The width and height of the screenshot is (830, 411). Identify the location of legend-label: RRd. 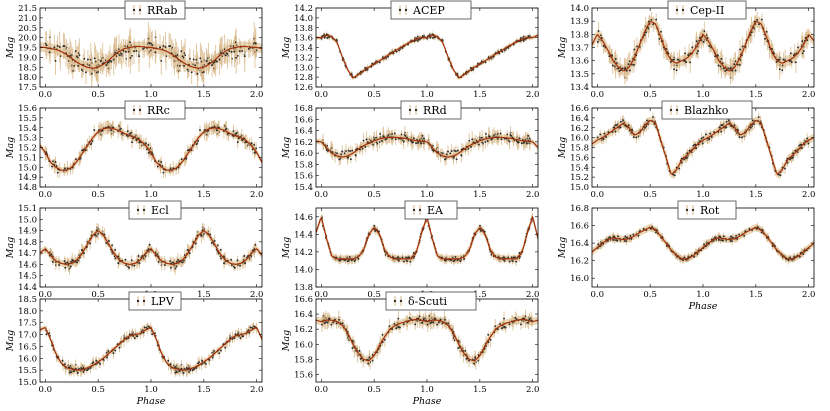
(435, 110).